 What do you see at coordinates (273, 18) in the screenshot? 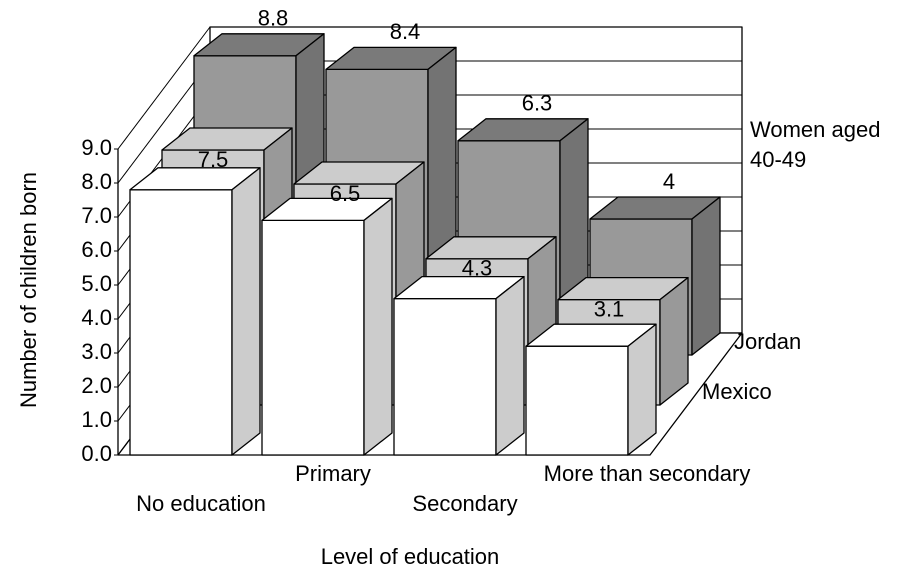
I see `data-label: 8.8` at bounding box center [273, 18].